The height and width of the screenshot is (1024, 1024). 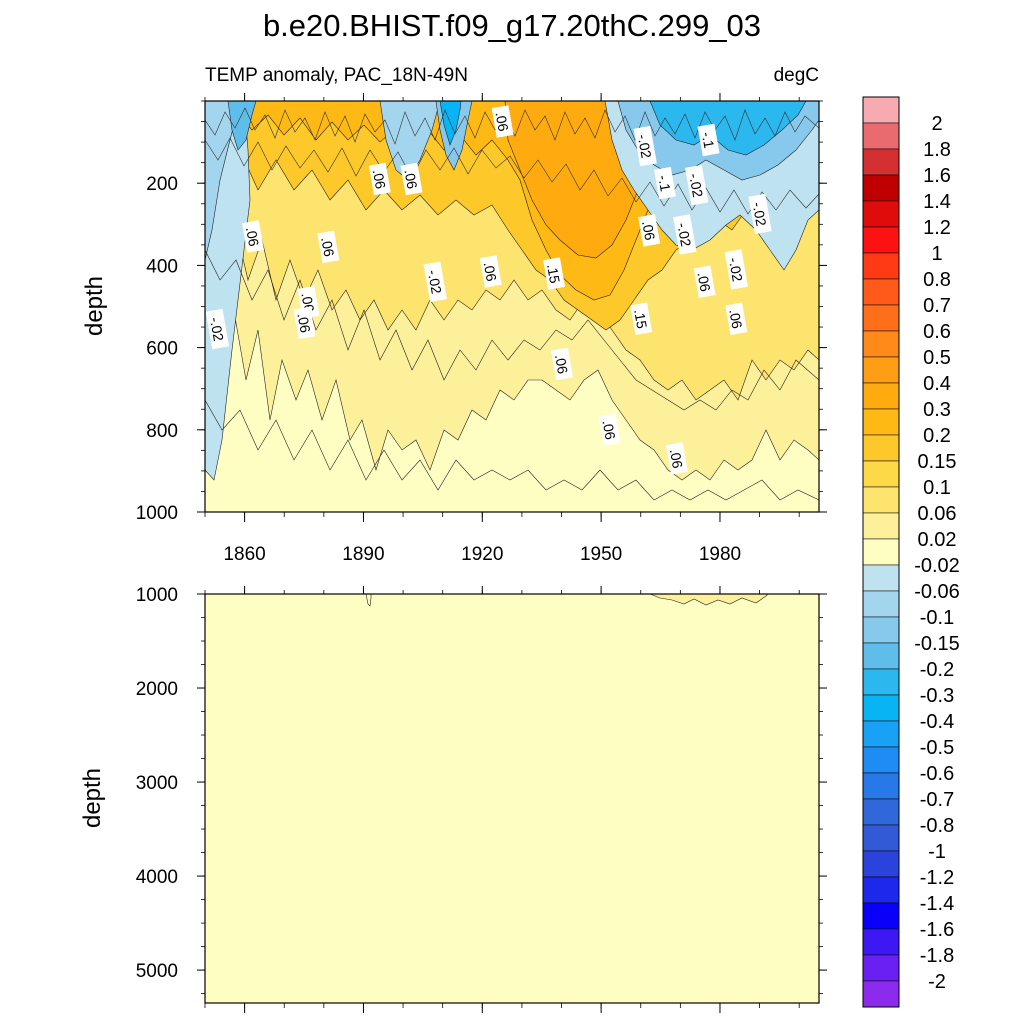 I want to click on units-label: degC, so click(x=796, y=75).